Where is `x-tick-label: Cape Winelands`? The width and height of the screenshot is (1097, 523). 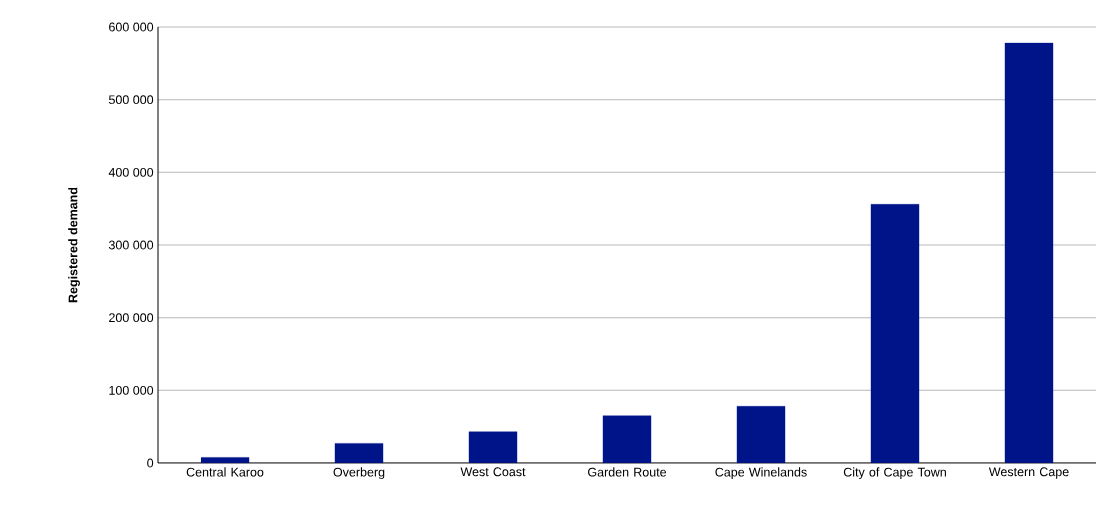 x-tick-label: Cape Winelands is located at coordinates (761, 473).